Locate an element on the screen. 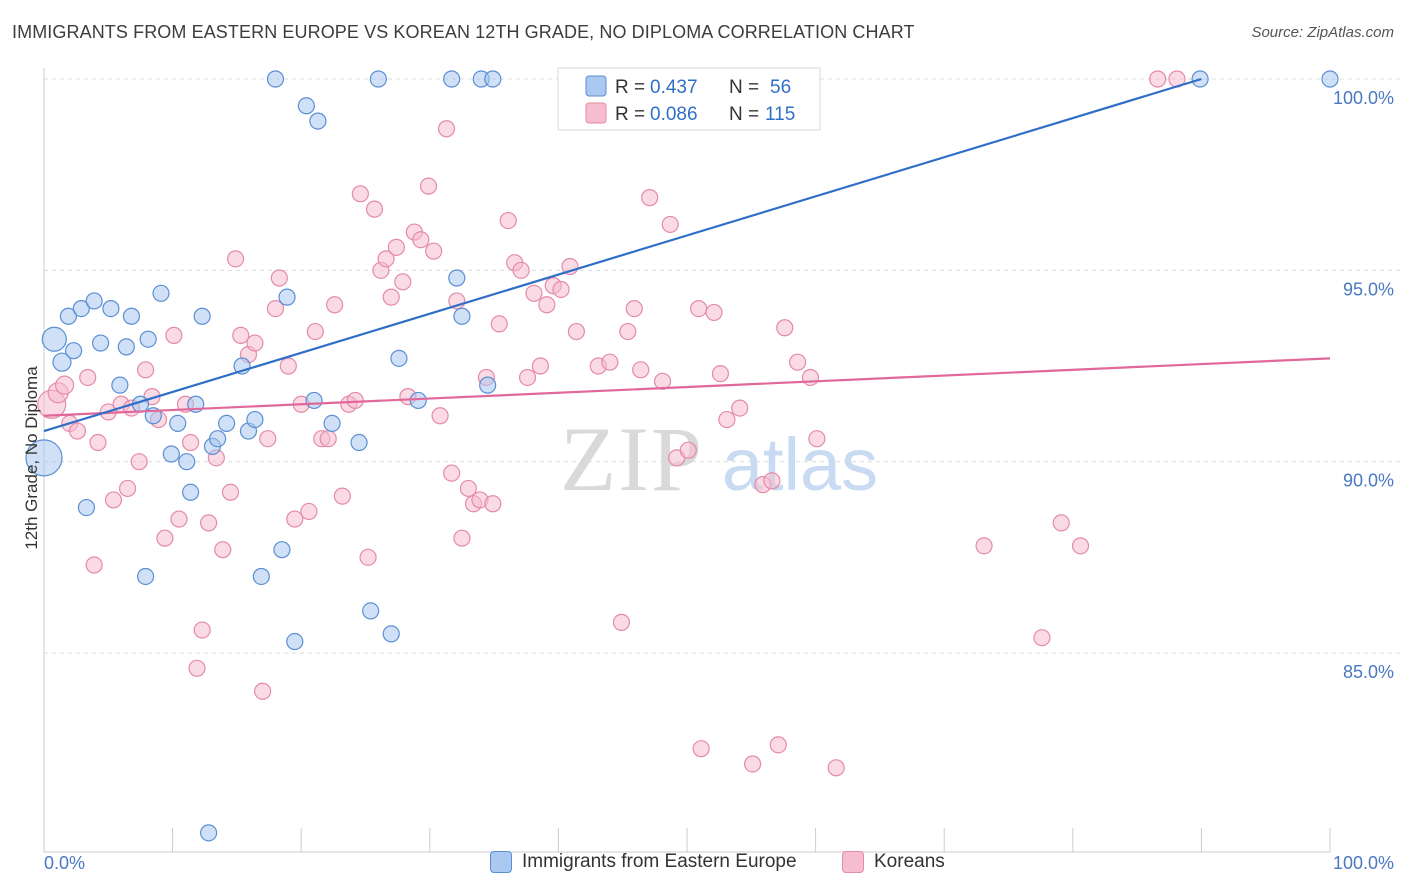 The image size is (1406, 892). legend: R = 0.437 N = 56 R = 0.086 N = 115 is located at coordinates (689, 99).